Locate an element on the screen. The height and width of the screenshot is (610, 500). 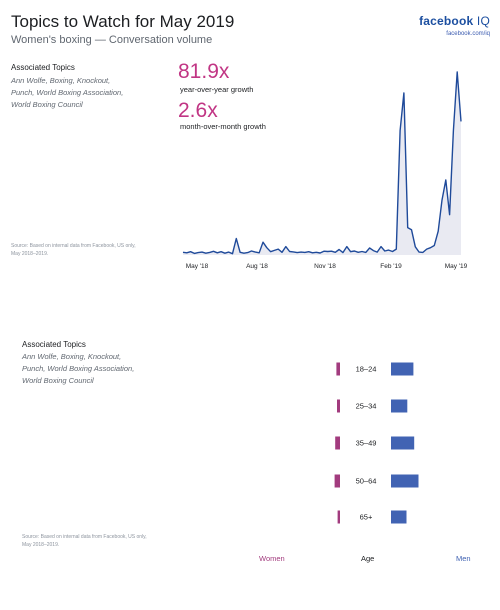
brand-block: facebook IQ facebook.com/iq is located at coordinates (454, 25).